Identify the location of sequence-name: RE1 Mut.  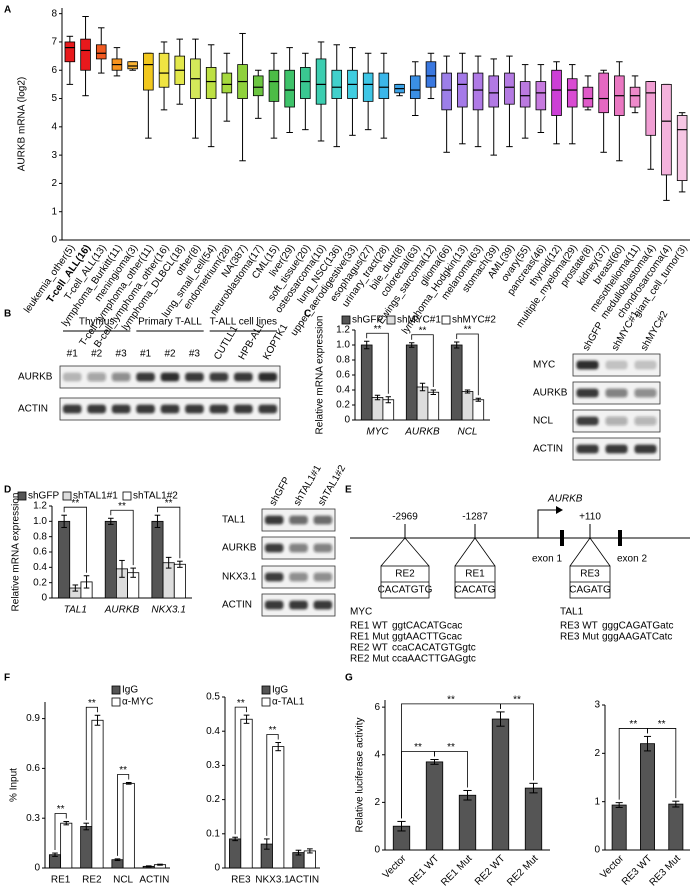
(369, 637).